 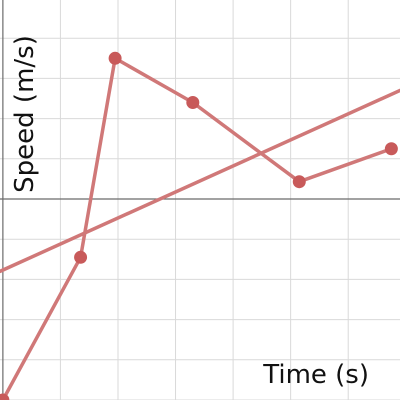 What do you see at coordinates (315, 375) in the screenshot?
I see `x-axis-label: Time (s)` at bounding box center [315, 375].